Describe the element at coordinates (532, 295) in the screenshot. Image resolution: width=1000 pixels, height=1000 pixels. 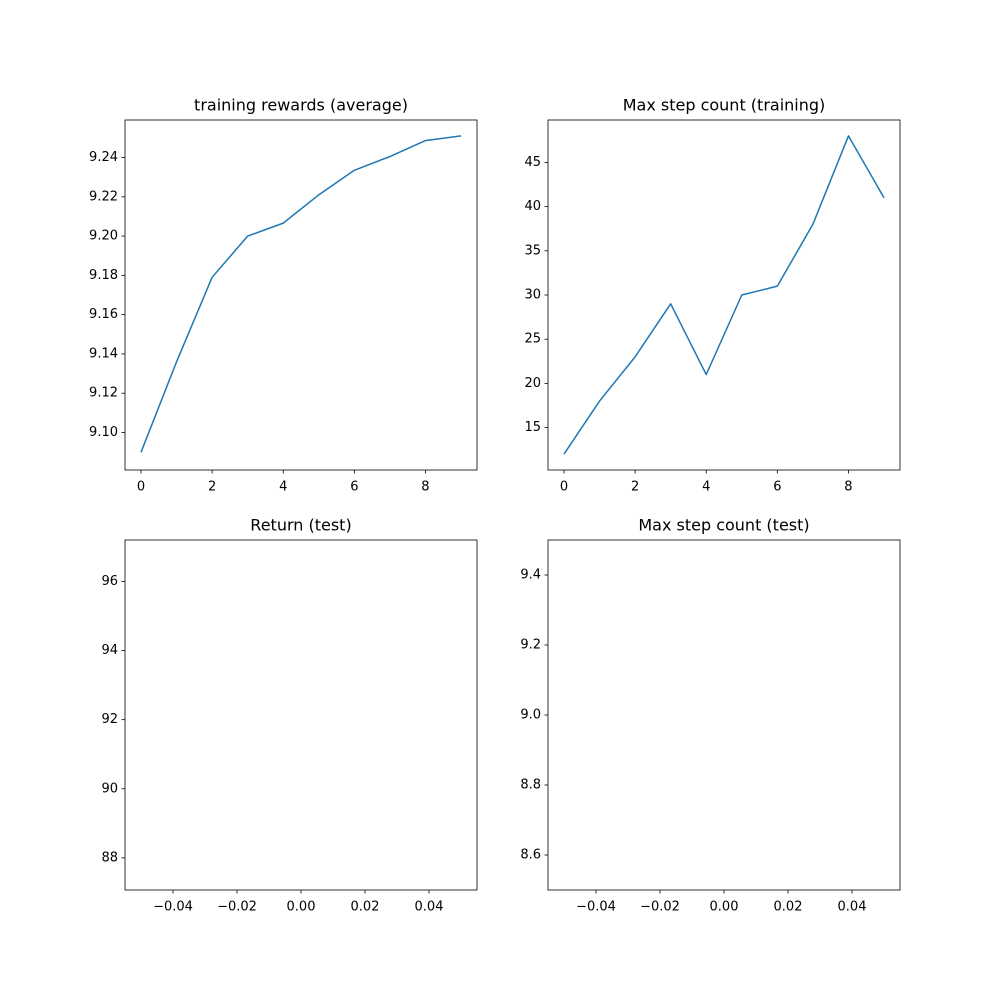
I see `y-tick-label: 30` at that location.